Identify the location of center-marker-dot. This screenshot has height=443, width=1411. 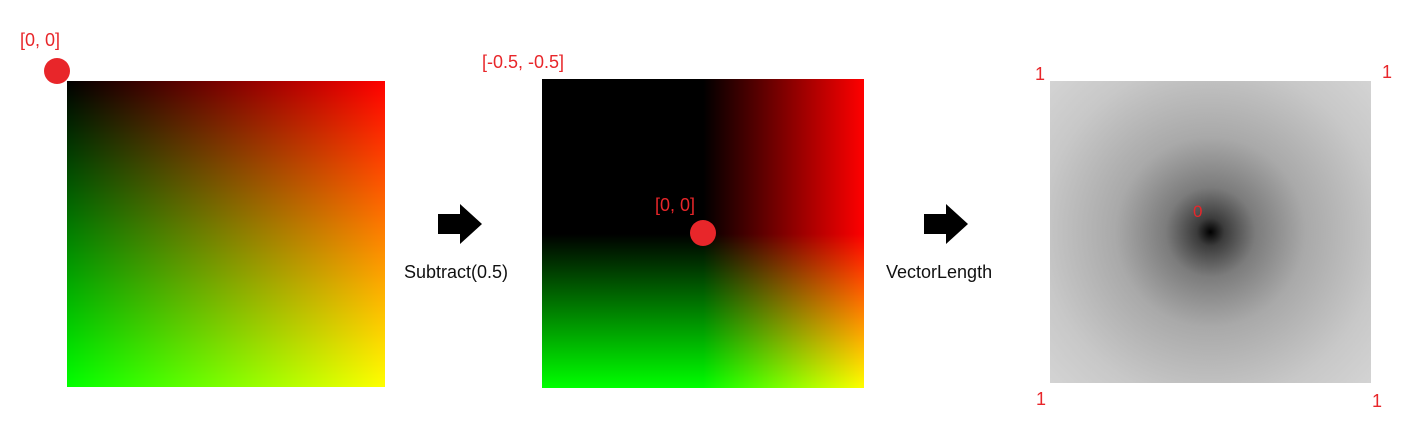
(703, 233).